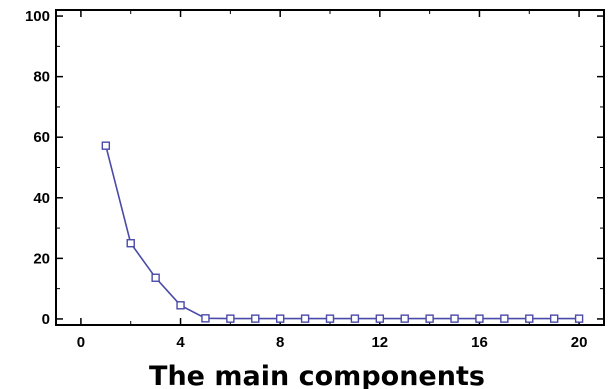  What do you see at coordinates (46, 319) in the screenshot?
I see `y-tick-label: 0` at bounding box center [46, 319].